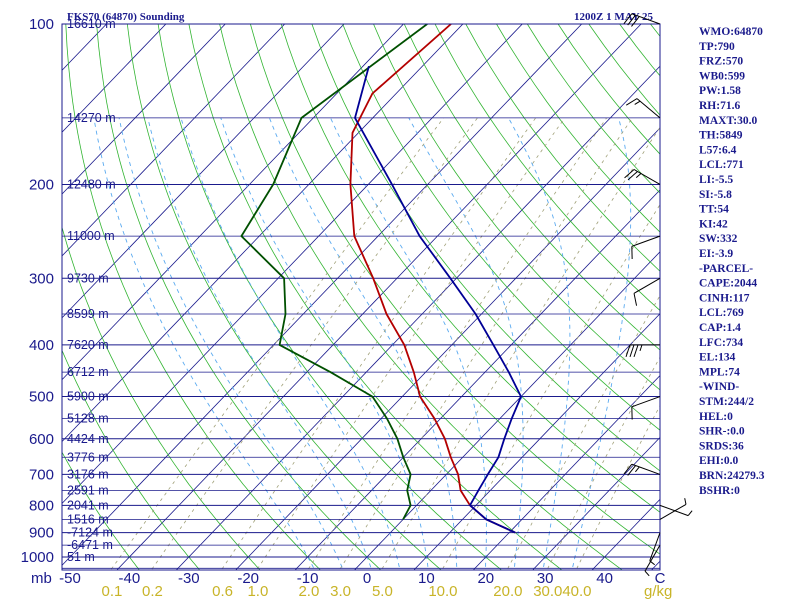 The image size is (800, 600). What do you see at coordinates (41, 505) in the screenshot?
I see `pressure-label: 800` at bounding box center [41, 505].